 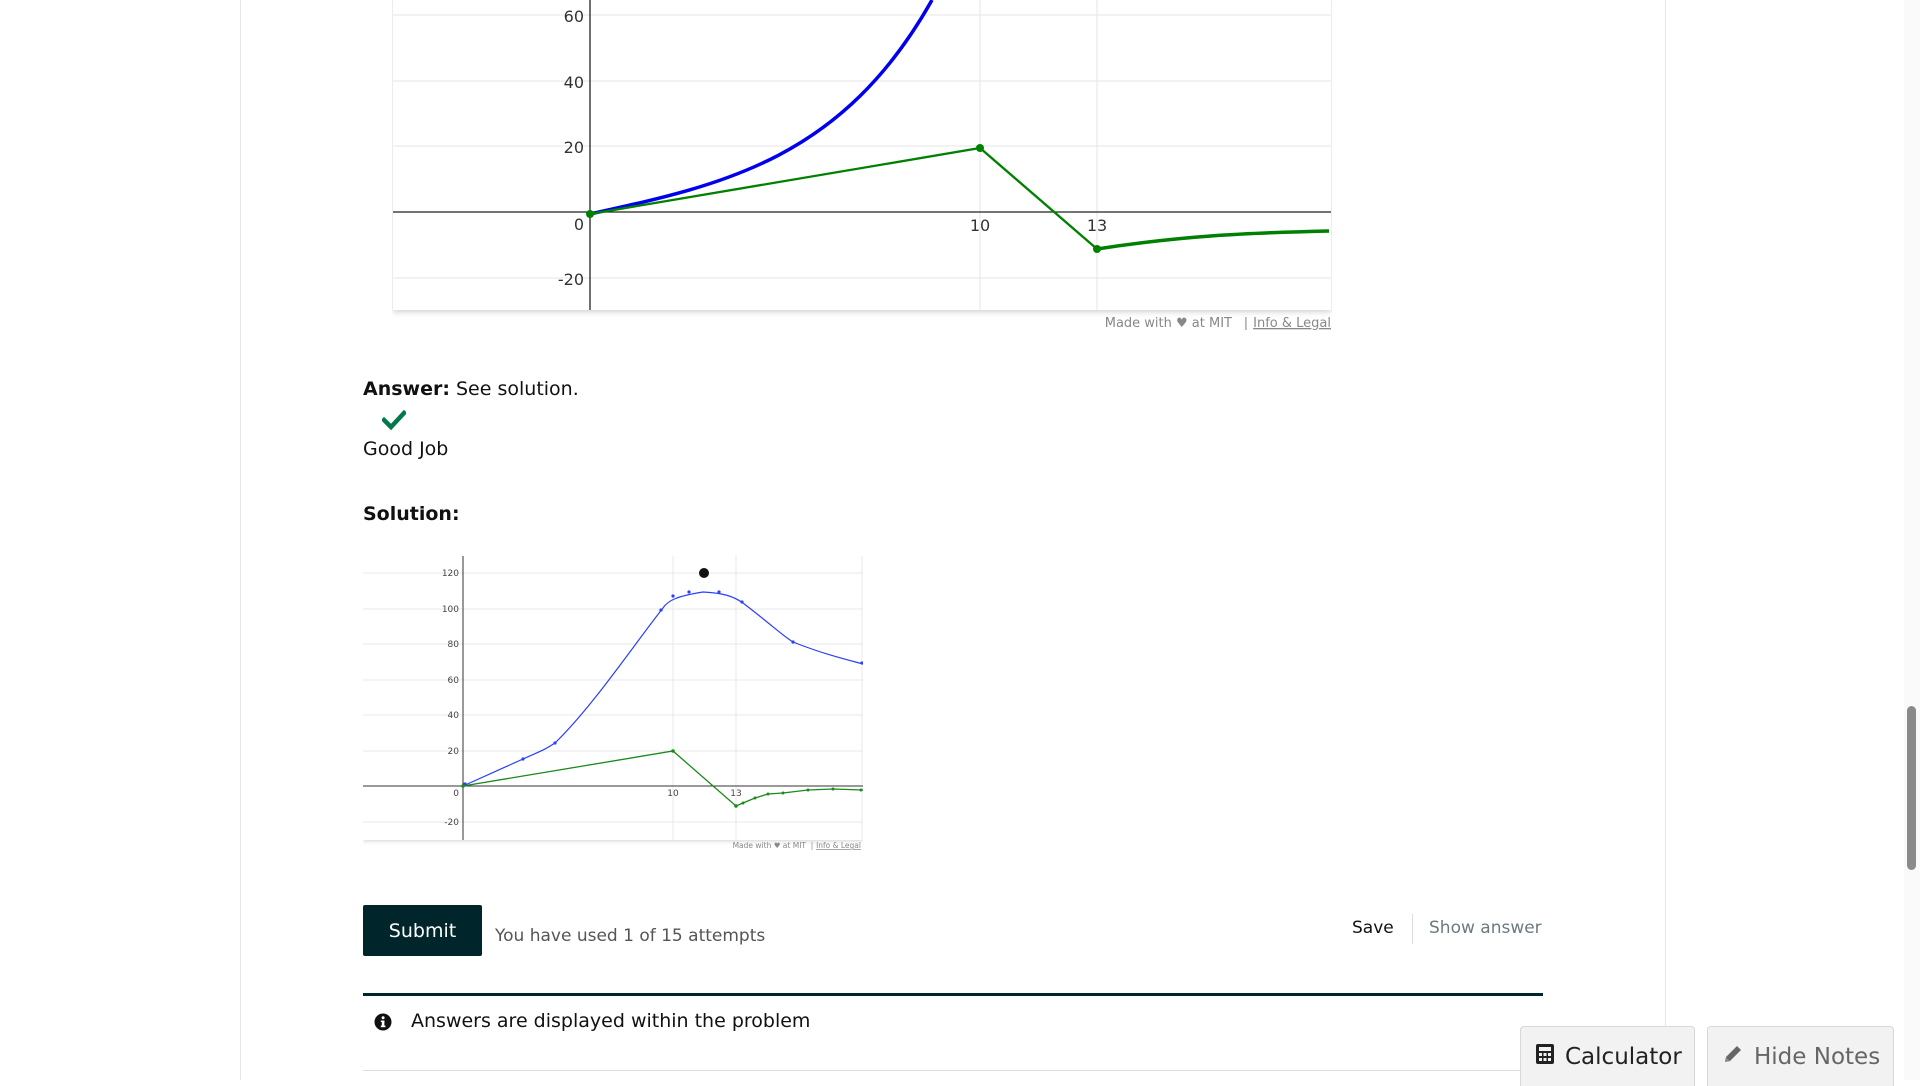 What do you see at coordinates (630, 936) in the screenshot?
I see `attempts-counter: You have used 1 of 15 attempts` at bounding box center [630, 936].